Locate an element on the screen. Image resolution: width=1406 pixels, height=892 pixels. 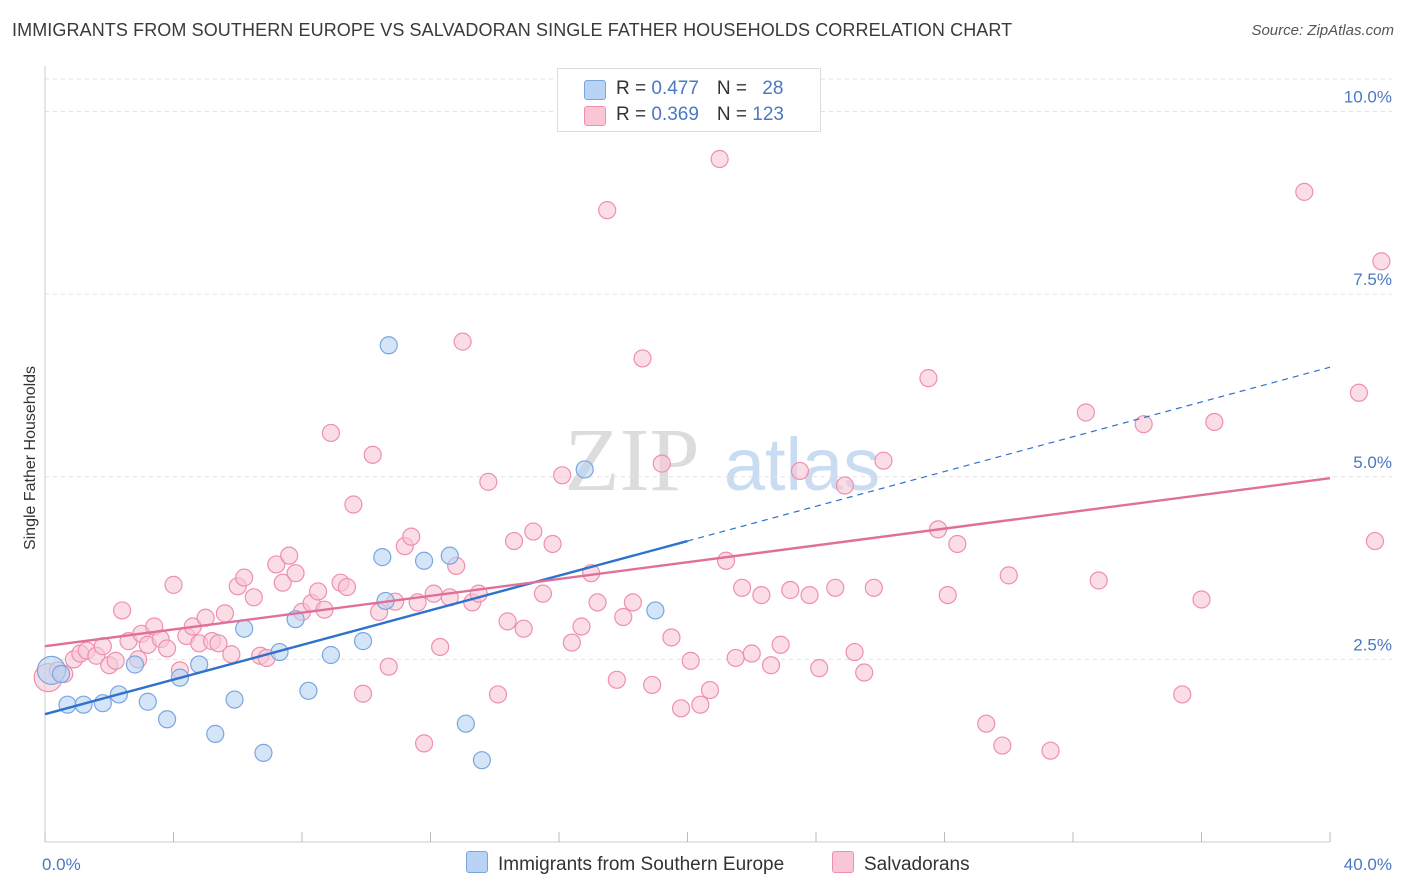
n-value: 28 is located at coordinates (773, 88).